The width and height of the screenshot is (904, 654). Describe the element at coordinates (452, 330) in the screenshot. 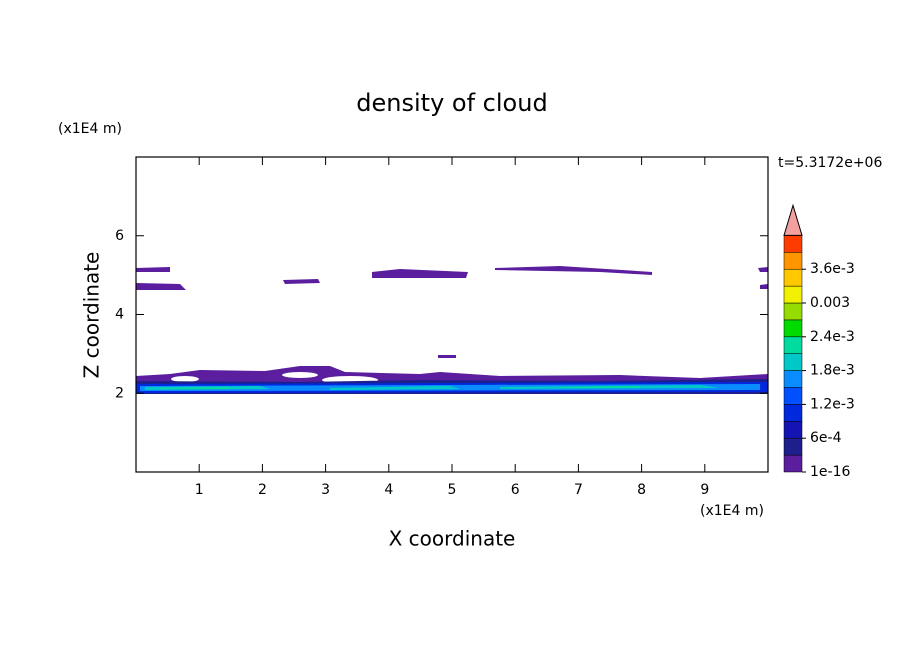

I see `contour-field` at that location.